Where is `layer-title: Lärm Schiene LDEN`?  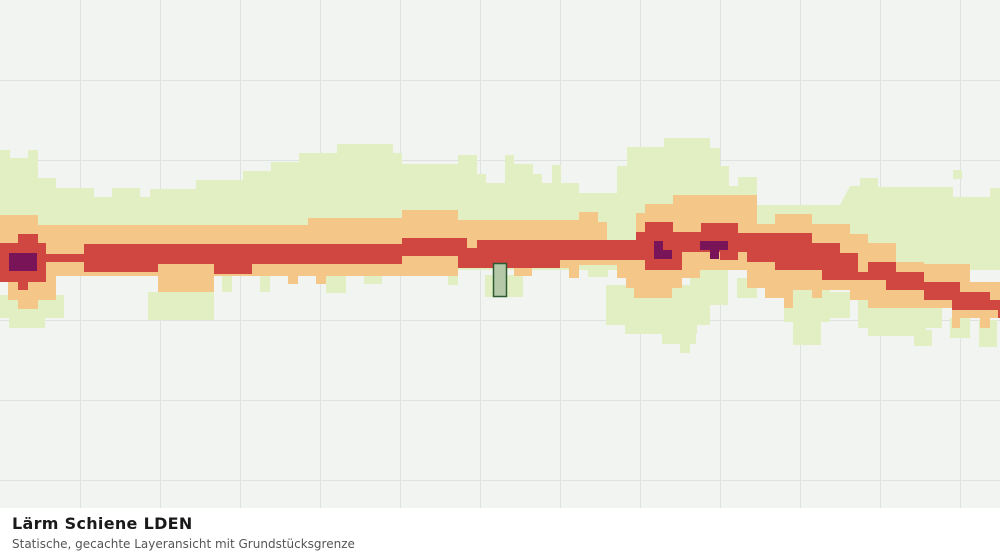
layer-title: Lärm Schiene LDEN is located at coordinates (102, 523).